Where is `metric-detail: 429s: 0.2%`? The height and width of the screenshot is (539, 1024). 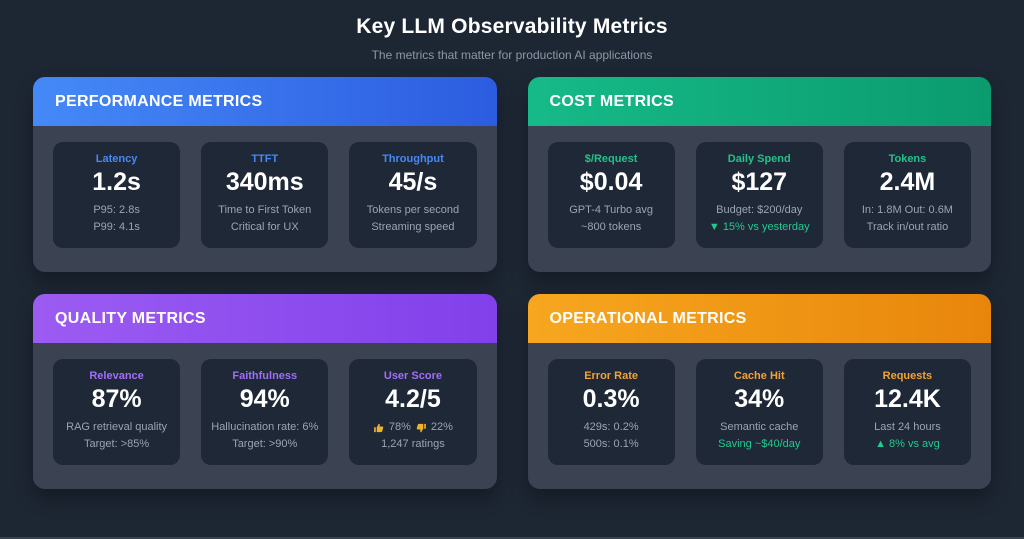 metric-detail: 429s: 0.2% is located at coordinates (611, 426).